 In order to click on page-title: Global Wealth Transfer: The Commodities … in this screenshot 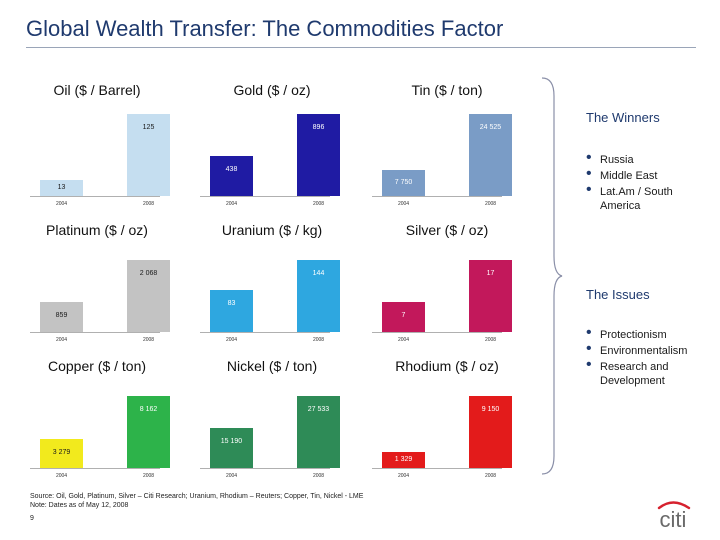, I will do `click(265, 28)`.